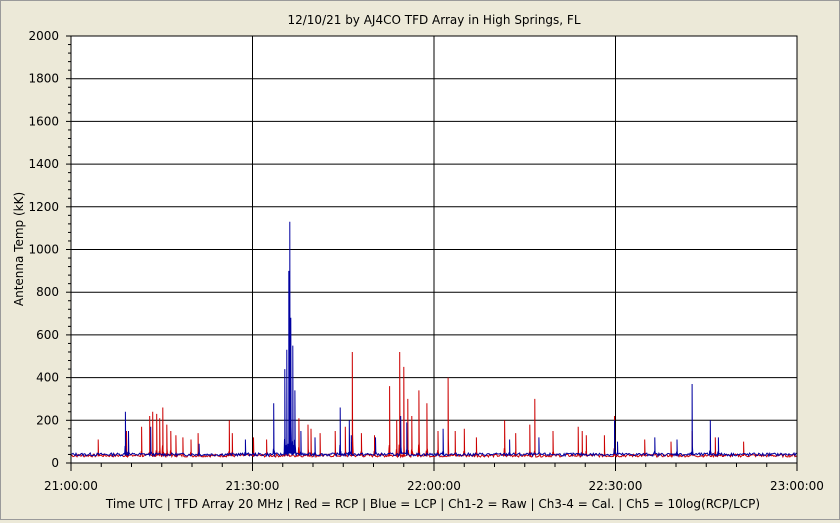 The image size is (840, 523). What do you see at coordinates (43, 121) in the screenshot?
I see `y-tick-label: 1600` at bounding box center [43, 121].